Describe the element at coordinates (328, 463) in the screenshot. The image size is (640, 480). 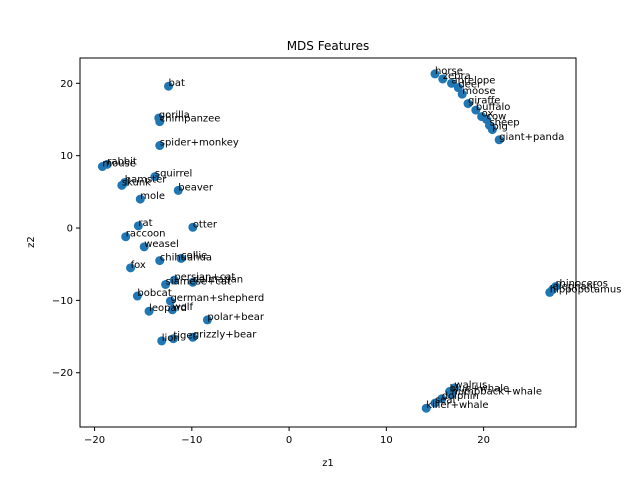
I see `x-axis-label: z1` at that location.